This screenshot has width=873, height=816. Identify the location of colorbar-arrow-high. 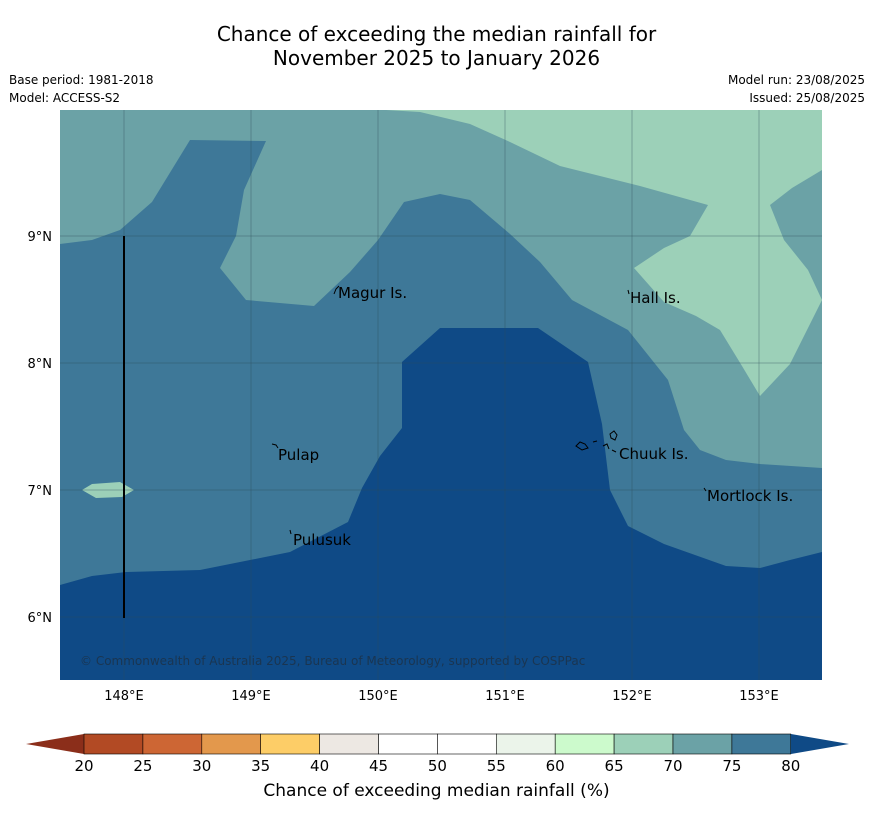
(820, 744).